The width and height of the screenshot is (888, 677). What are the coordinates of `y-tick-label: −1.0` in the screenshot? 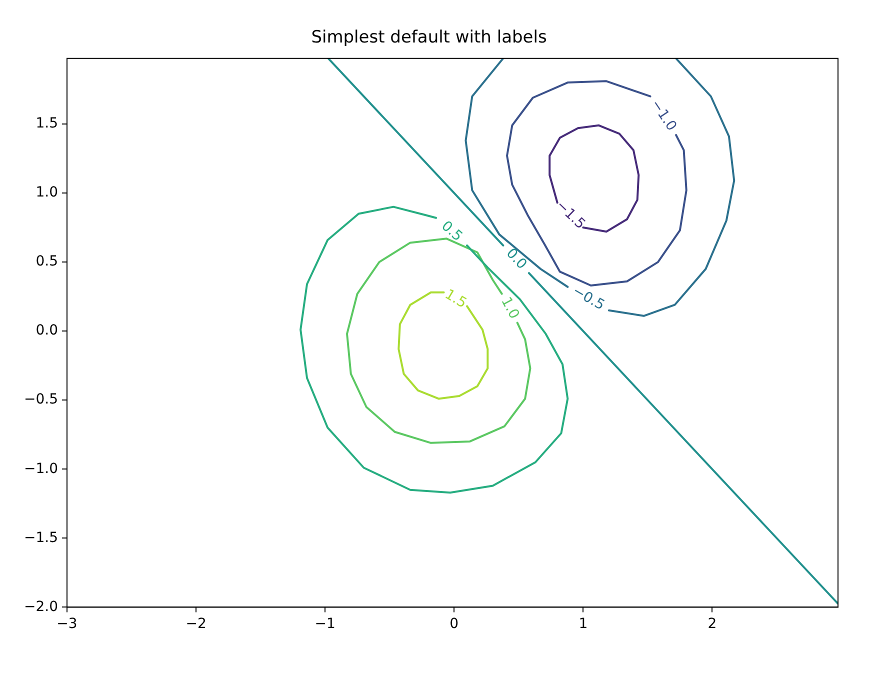 It's located at (41, 468).